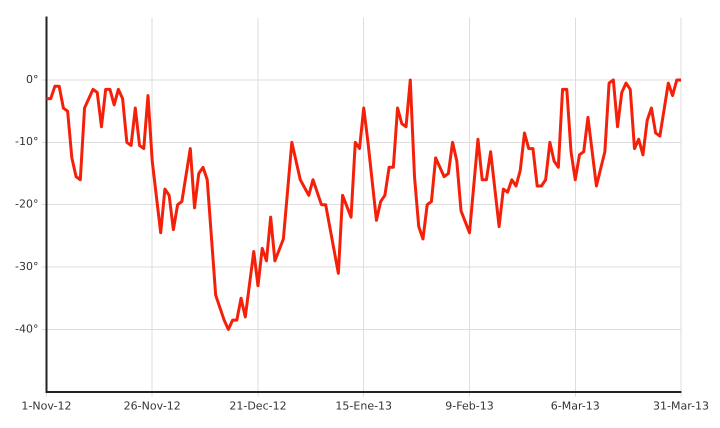  What do you see at coordinates (26, 329) in the screenshot?
I see `y-tick-label: -40°` at bounding box center [26, 329].